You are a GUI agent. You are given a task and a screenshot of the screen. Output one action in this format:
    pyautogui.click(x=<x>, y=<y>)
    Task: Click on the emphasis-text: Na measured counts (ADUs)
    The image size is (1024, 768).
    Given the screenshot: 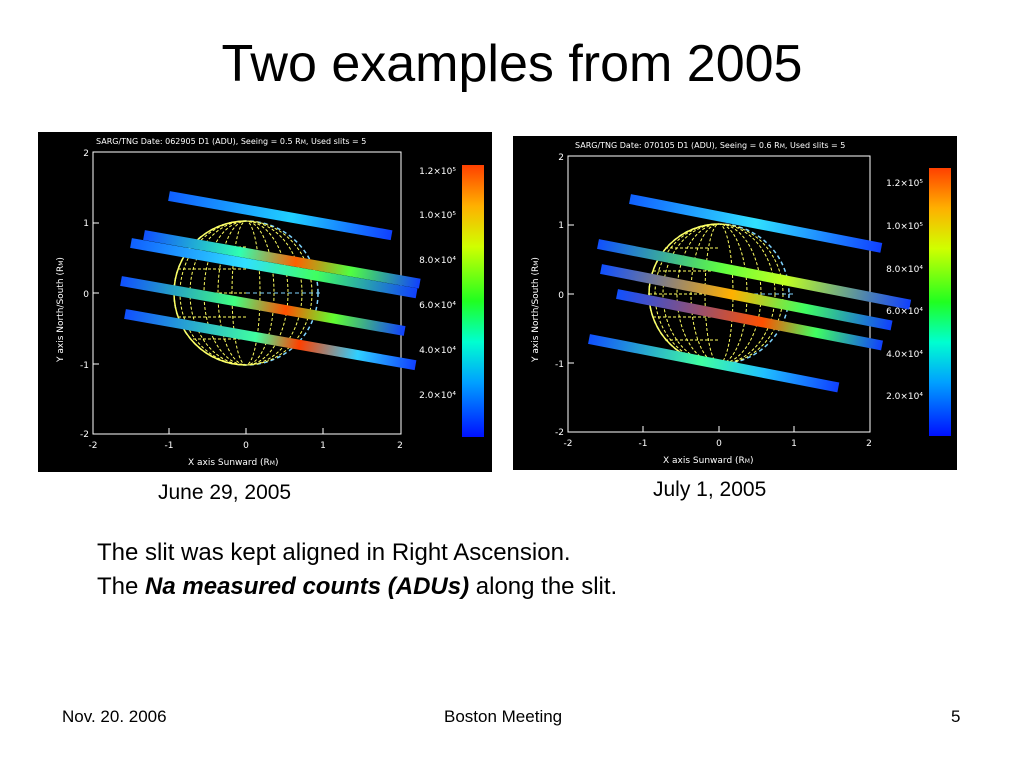 What is the action you would take?
    pyautogui.click(x=307, y=586)
    